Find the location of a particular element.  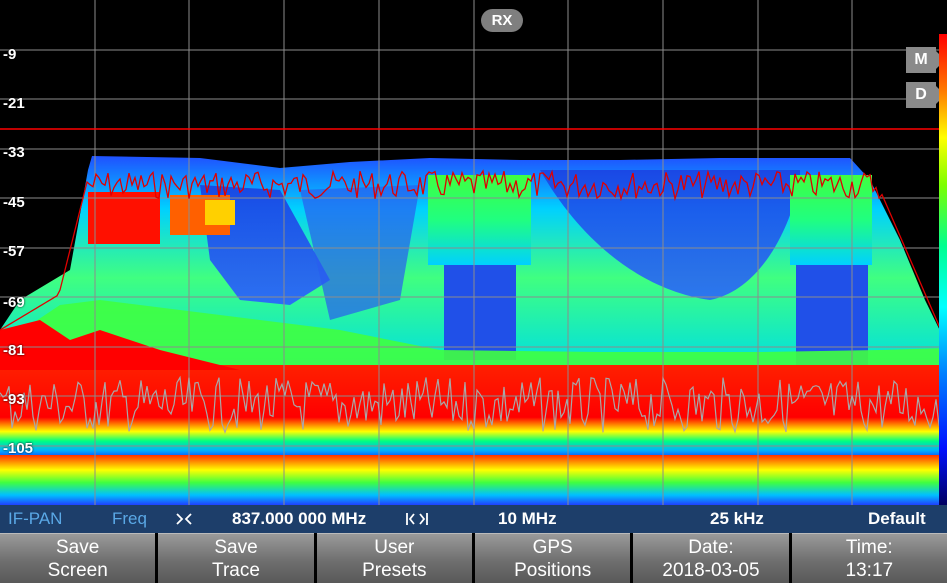

color-scale-bar is located at coordinates (943, 269).